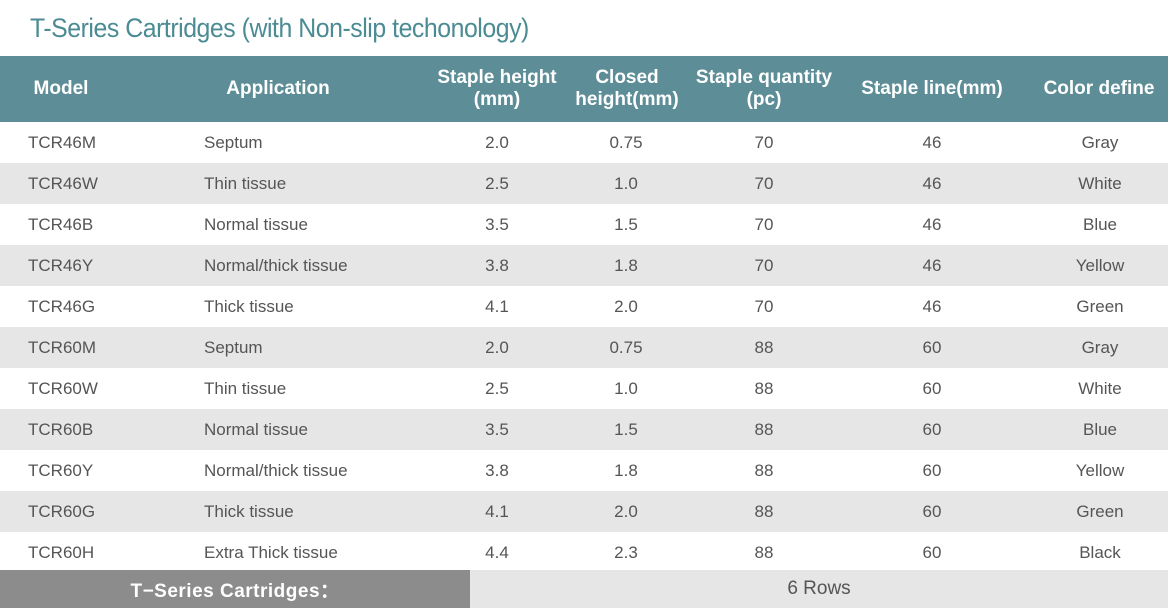 The image size is (1170, 608). Describe the element at coordinates (271, 552) in the screenshot. I see `cell-application: Extra Thick tissue` at that location.